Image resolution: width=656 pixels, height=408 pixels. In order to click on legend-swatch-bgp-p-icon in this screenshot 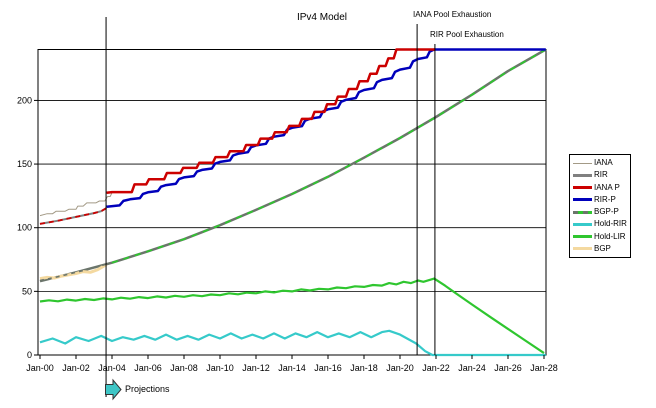, I will do `click(582, 212)`.